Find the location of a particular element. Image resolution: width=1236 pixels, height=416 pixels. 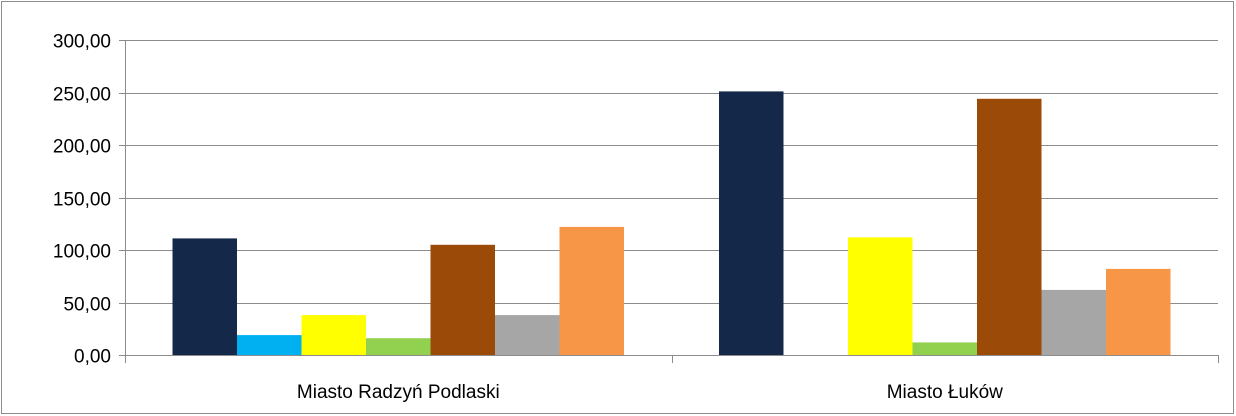

y-tick-label: 100,00 is located at coordinates (82, 252).